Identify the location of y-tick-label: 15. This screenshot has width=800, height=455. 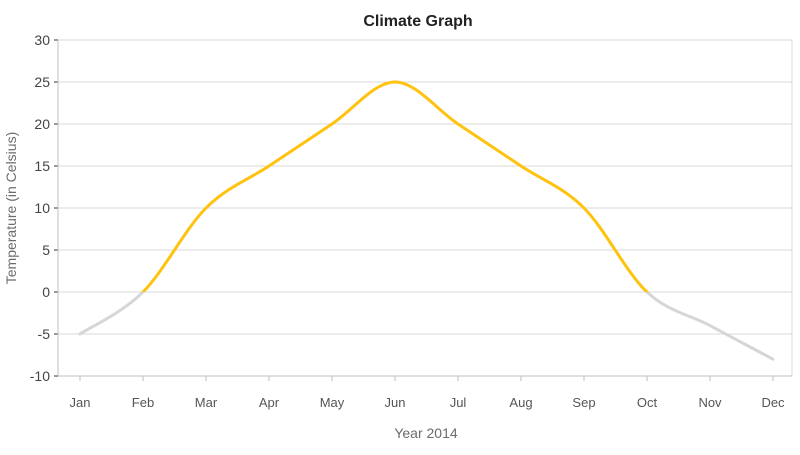
(42, 166).